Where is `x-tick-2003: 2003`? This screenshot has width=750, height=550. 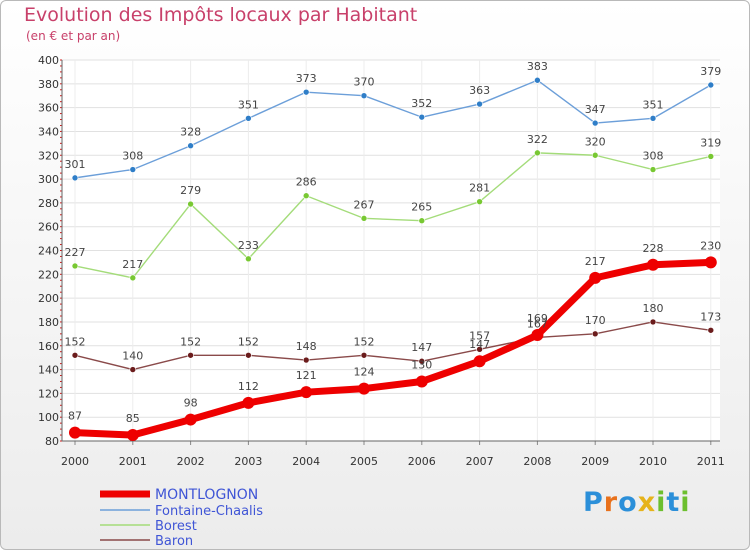 x-tick-2003: 2003 is located at coordinates (248, 461).